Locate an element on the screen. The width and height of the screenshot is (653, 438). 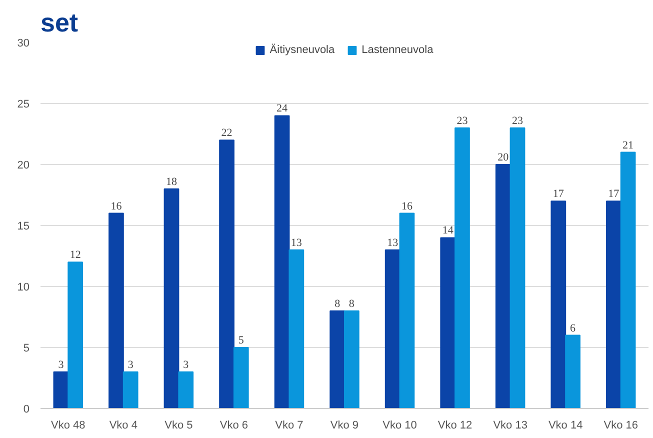
data-label: 22 is located at coordinates (226, 133).